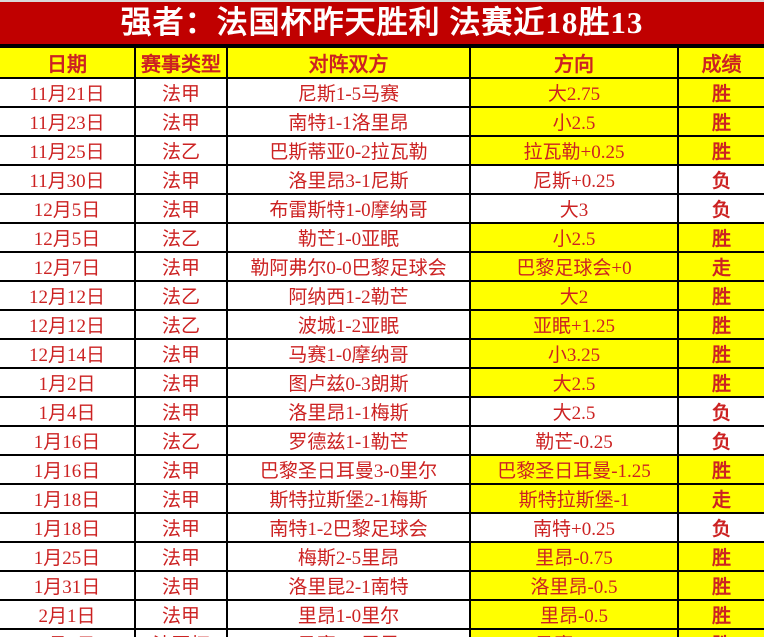  I want to click on cell-match: 波城1-2亚眠, so click(348, 324).